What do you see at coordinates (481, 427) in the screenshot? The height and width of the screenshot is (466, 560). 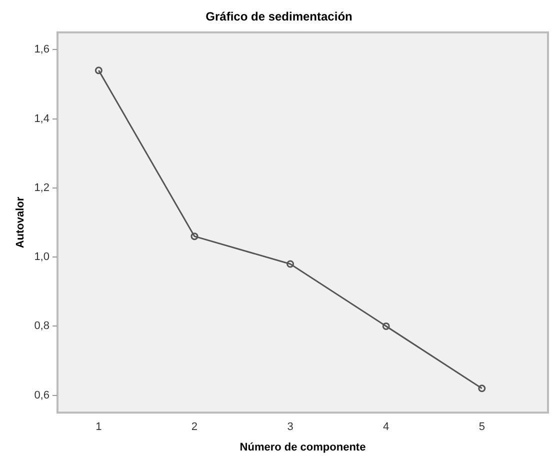 I see `x-tick-label: 5` at bounding box center [481, 427].